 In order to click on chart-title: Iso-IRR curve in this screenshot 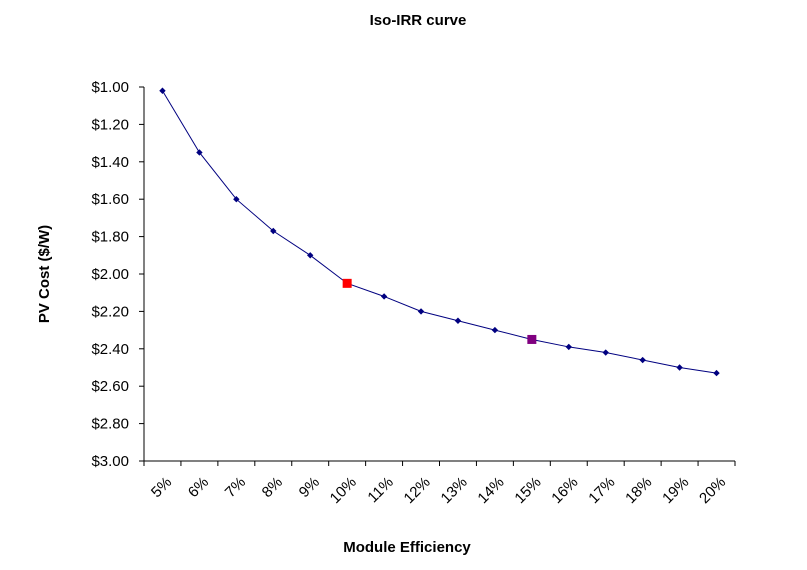, I will do `click(418, 20)`.